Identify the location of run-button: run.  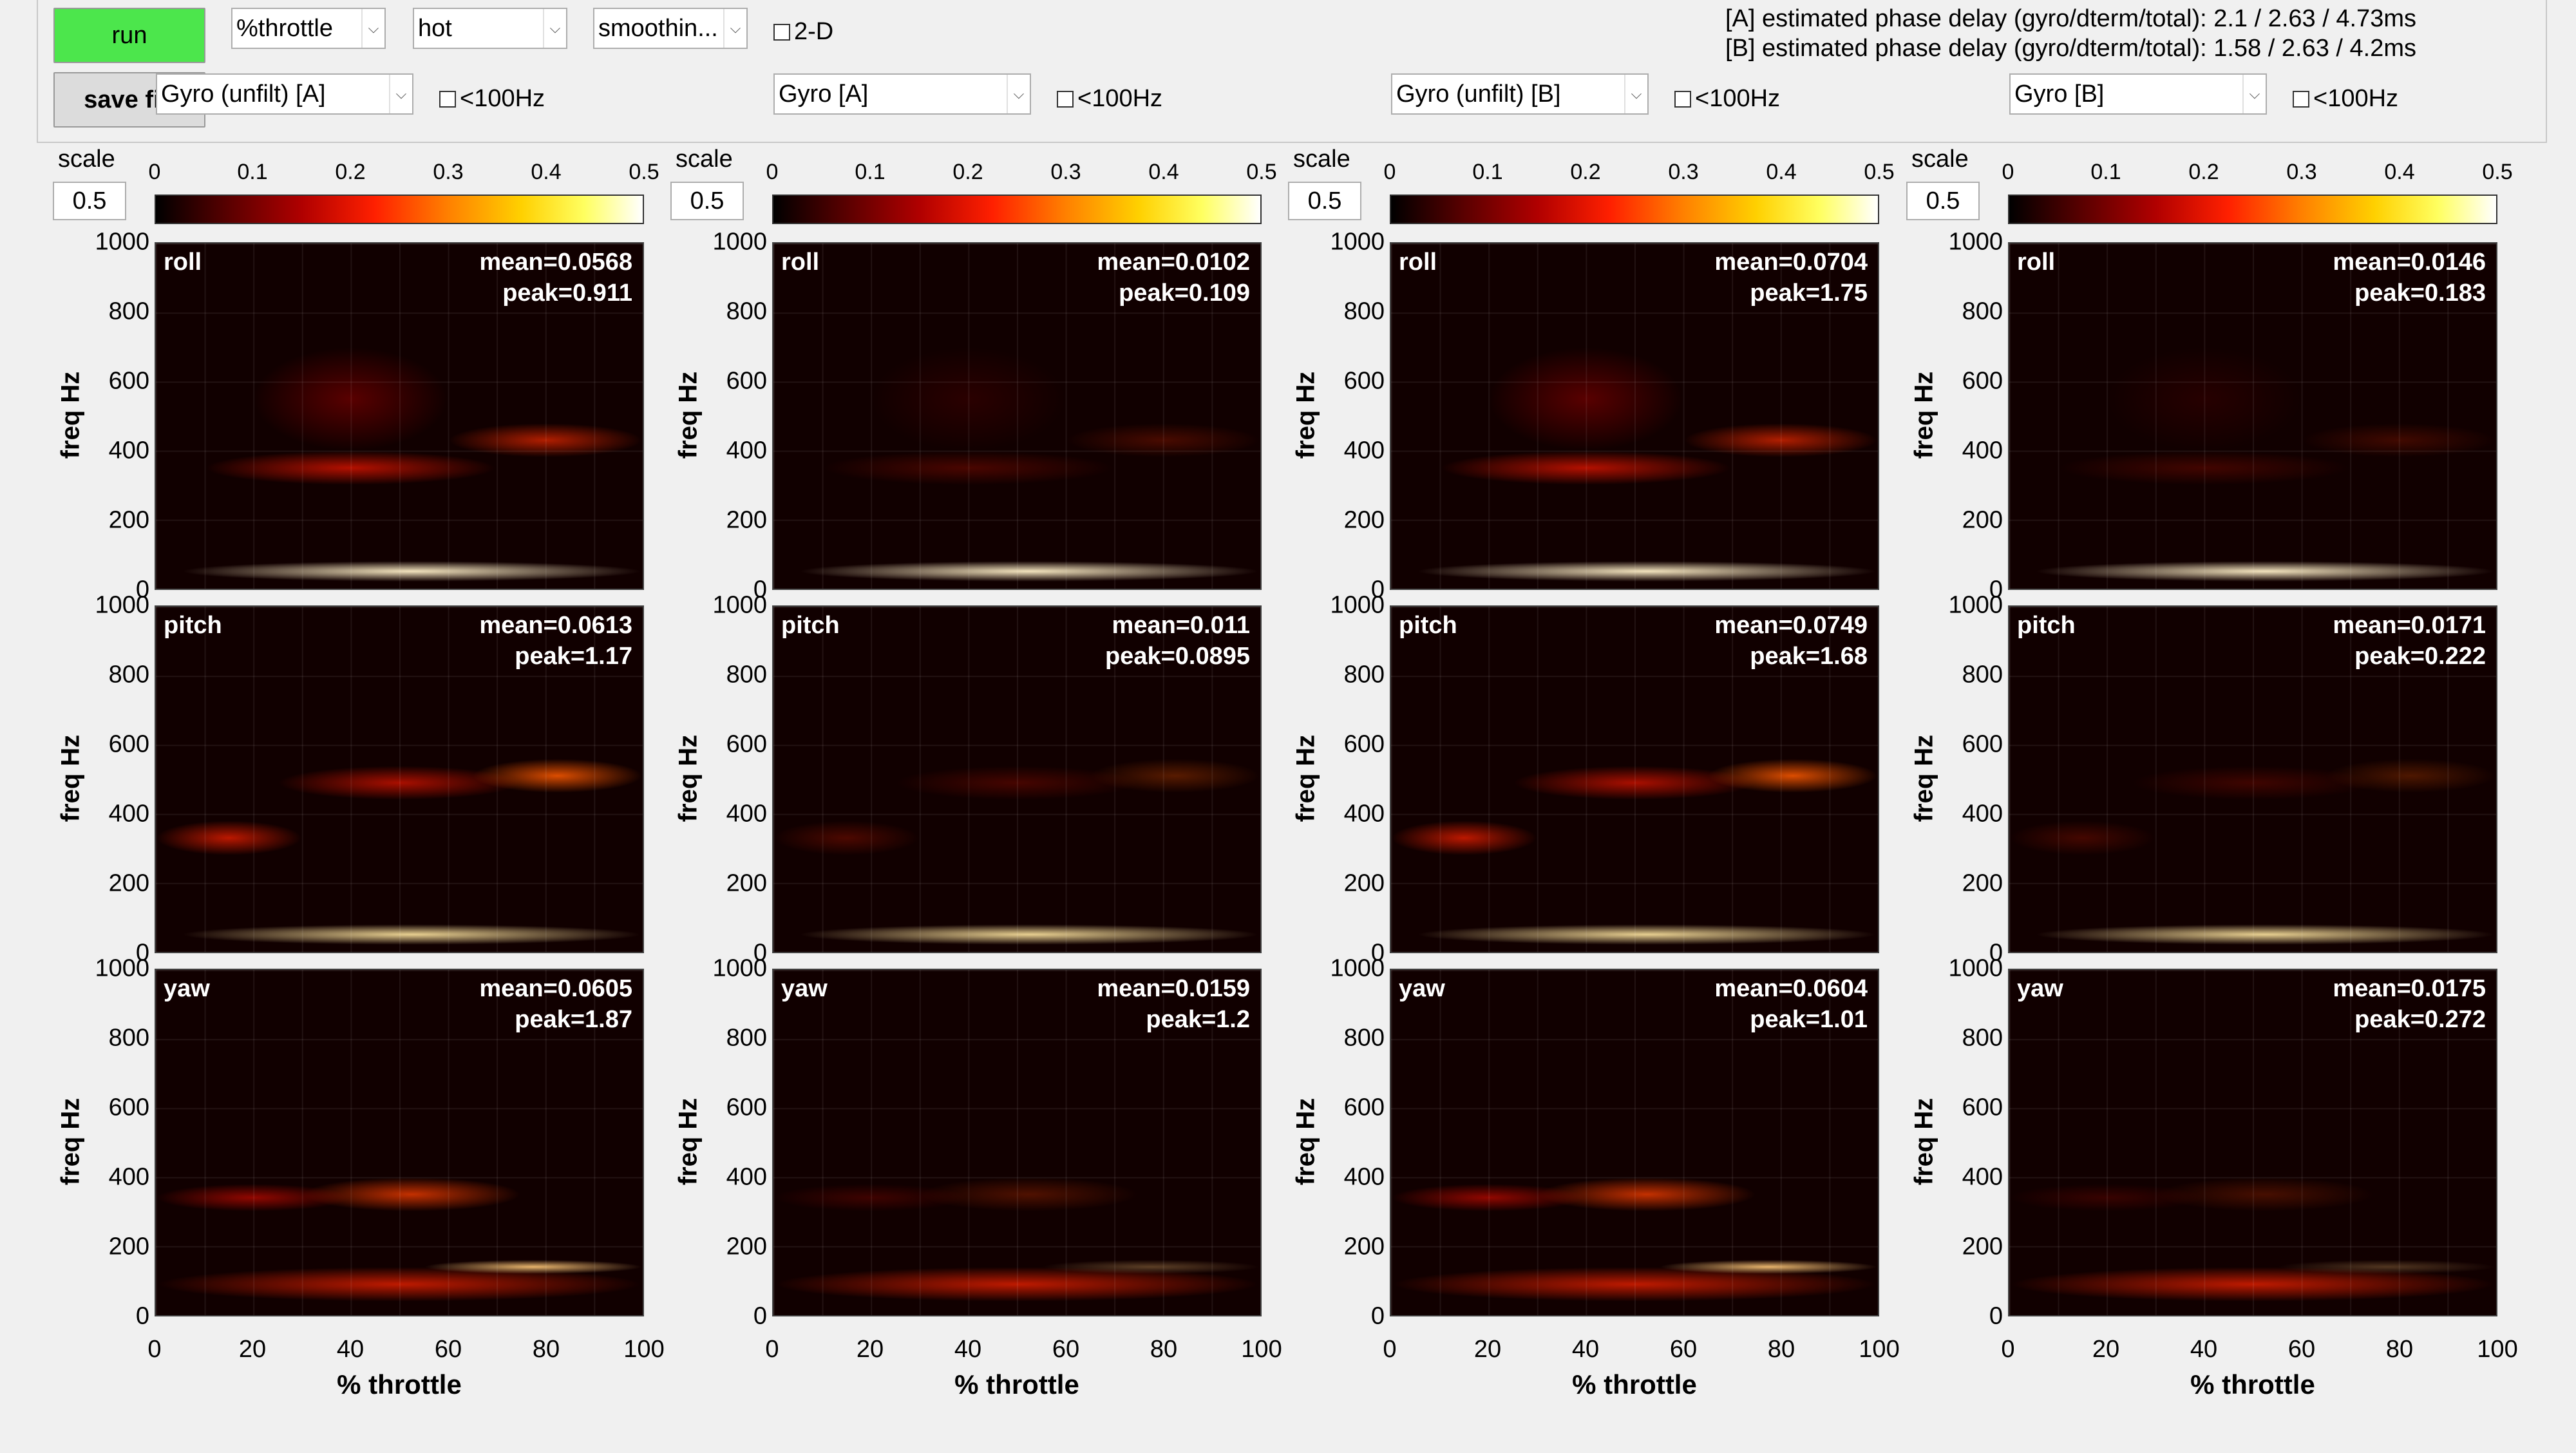
(129, 35).